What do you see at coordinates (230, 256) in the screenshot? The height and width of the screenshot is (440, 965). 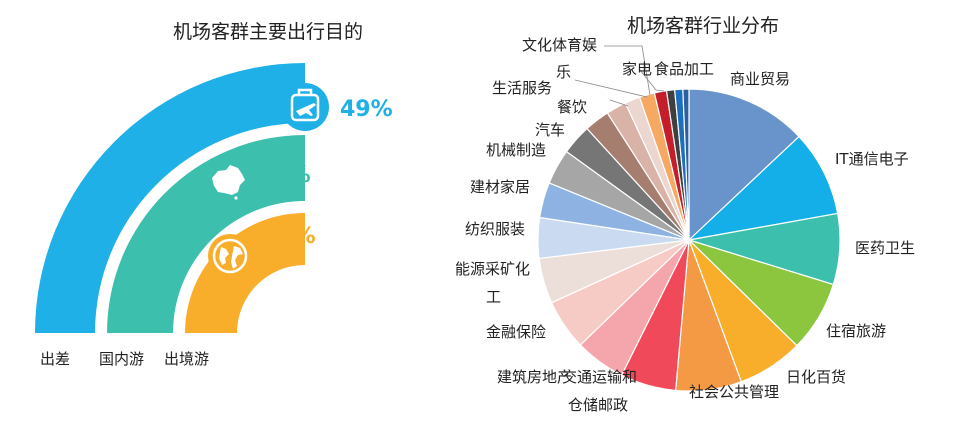 I see `globe-icon` at bounding box center [230, 256].